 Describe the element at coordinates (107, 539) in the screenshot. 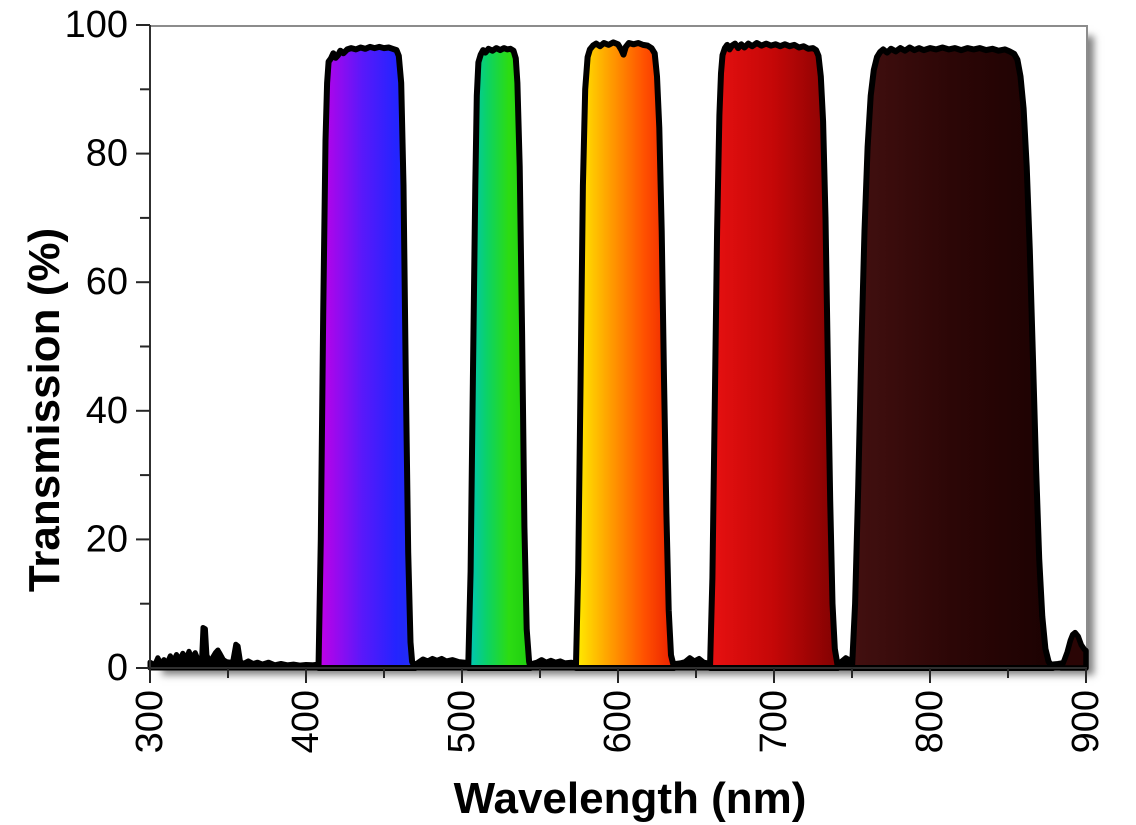

I see `y-tick-label-20: 20` at that location.